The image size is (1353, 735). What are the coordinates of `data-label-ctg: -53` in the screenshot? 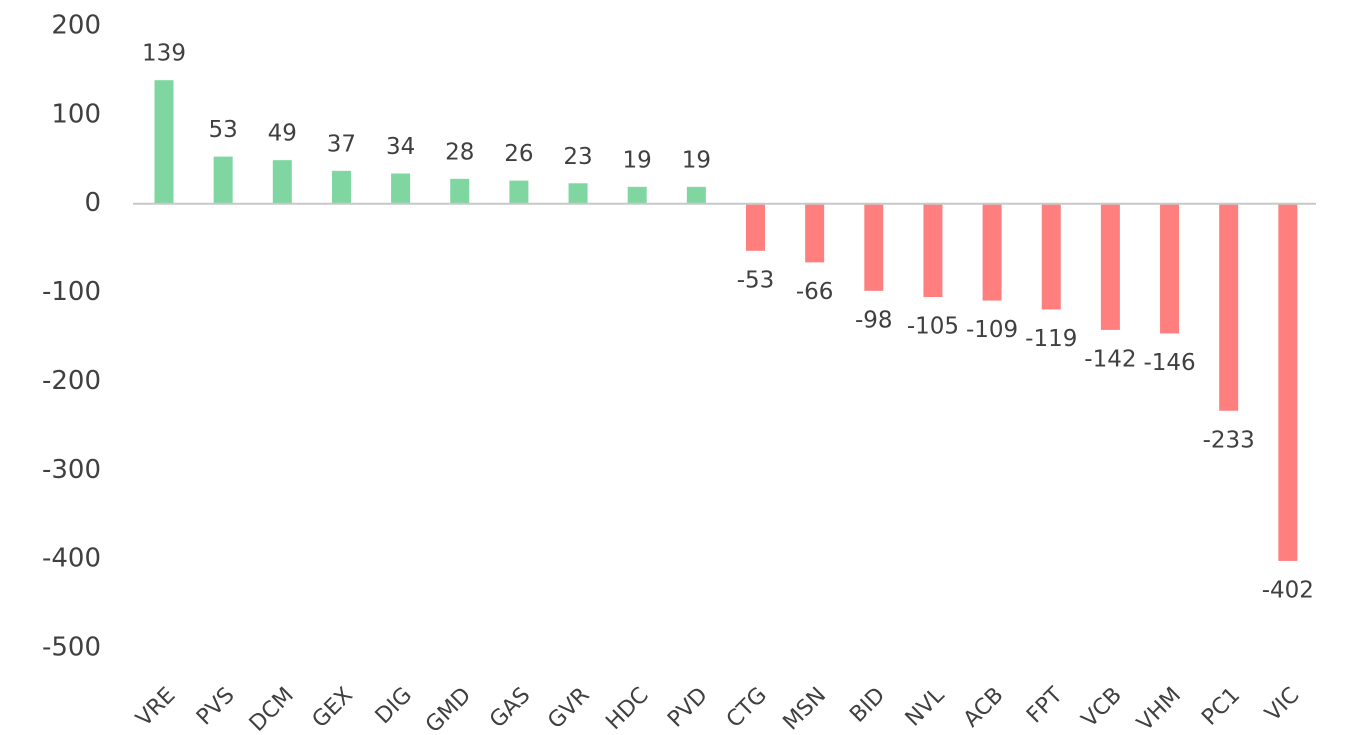 It's located at (756, 280).